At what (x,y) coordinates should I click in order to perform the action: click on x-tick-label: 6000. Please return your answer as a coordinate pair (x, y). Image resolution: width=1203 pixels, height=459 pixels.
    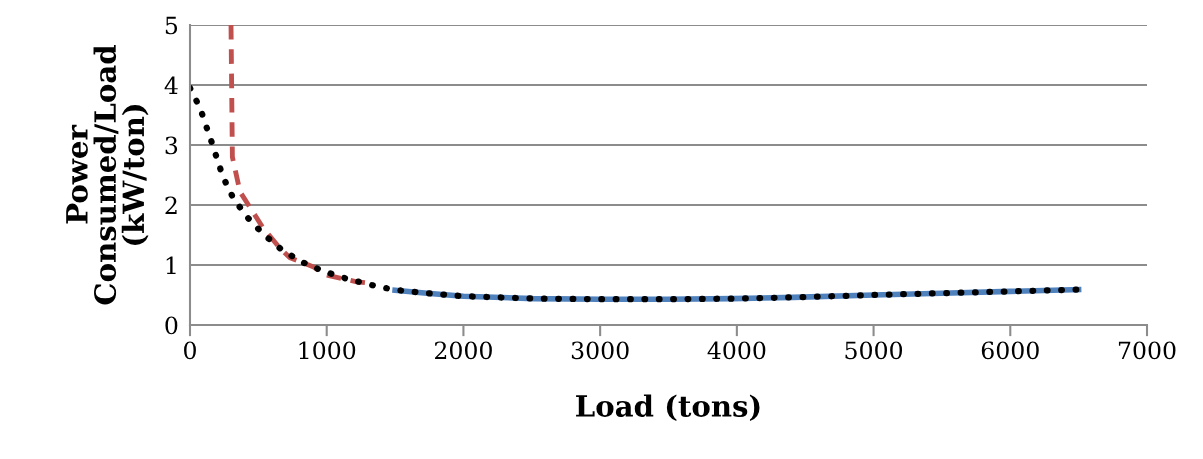
    Looking at the image, I should click on (1010, 350).